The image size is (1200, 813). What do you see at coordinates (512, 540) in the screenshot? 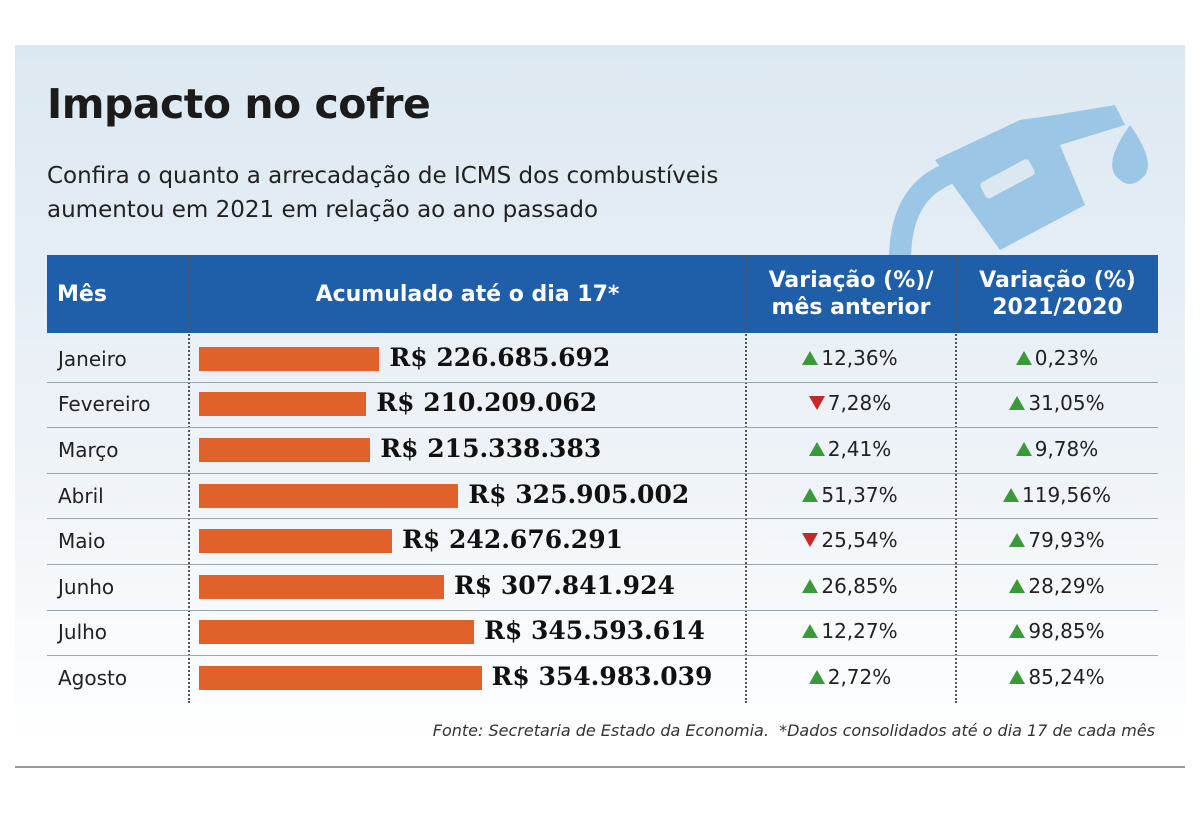
I see `value-label: R$ 242.676.291` at bounding box center [512, 540].